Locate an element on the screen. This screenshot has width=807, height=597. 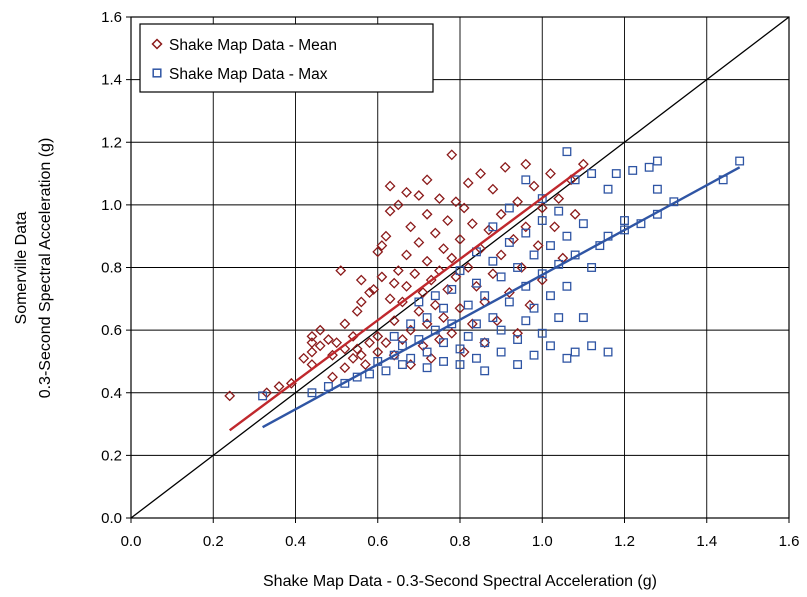
y-tick-label: 0.4 is located at coordinates (111, 393).